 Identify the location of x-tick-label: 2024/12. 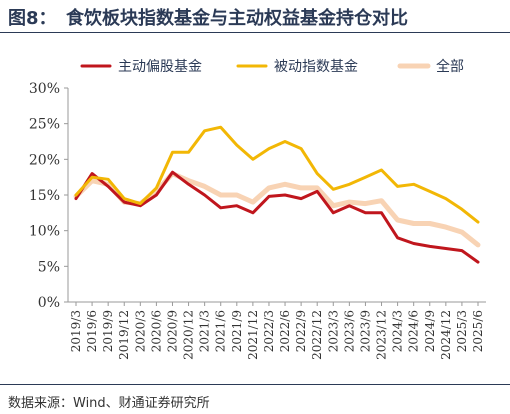
(446, 335).